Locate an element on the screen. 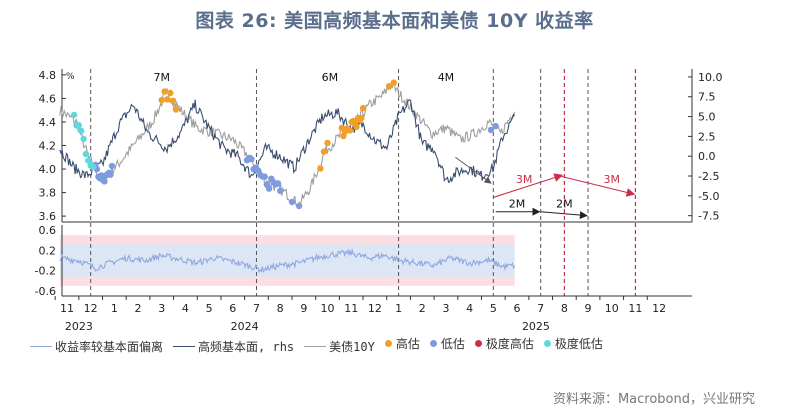  deviation-bands is located at coordinates (287, 260).